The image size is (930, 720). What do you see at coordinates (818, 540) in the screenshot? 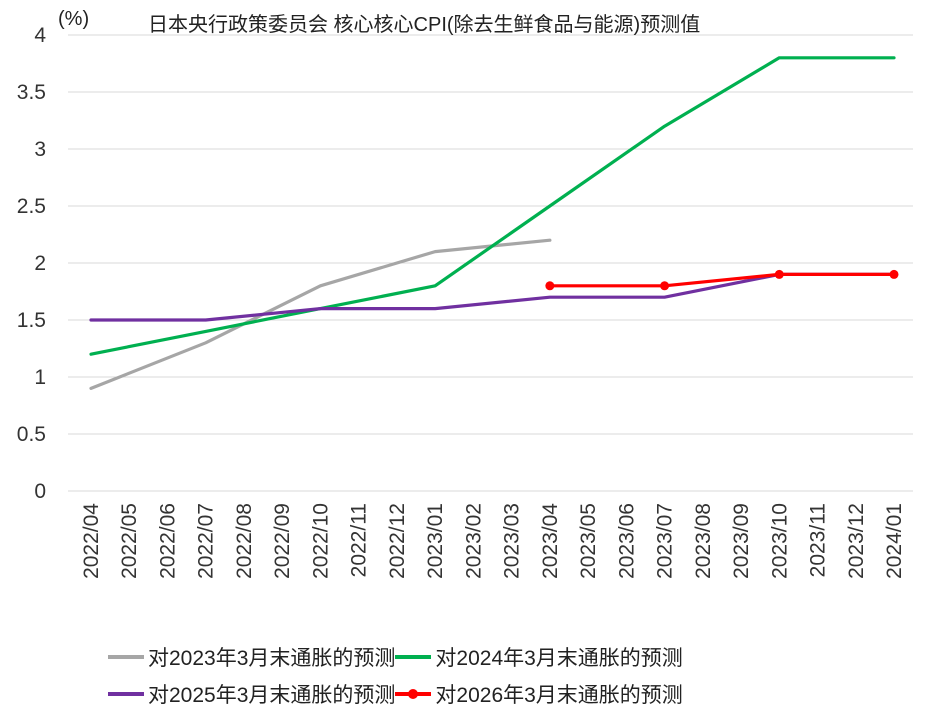
I see `x-tick-label-19: 2023/11` at bounding box center [818, 540].